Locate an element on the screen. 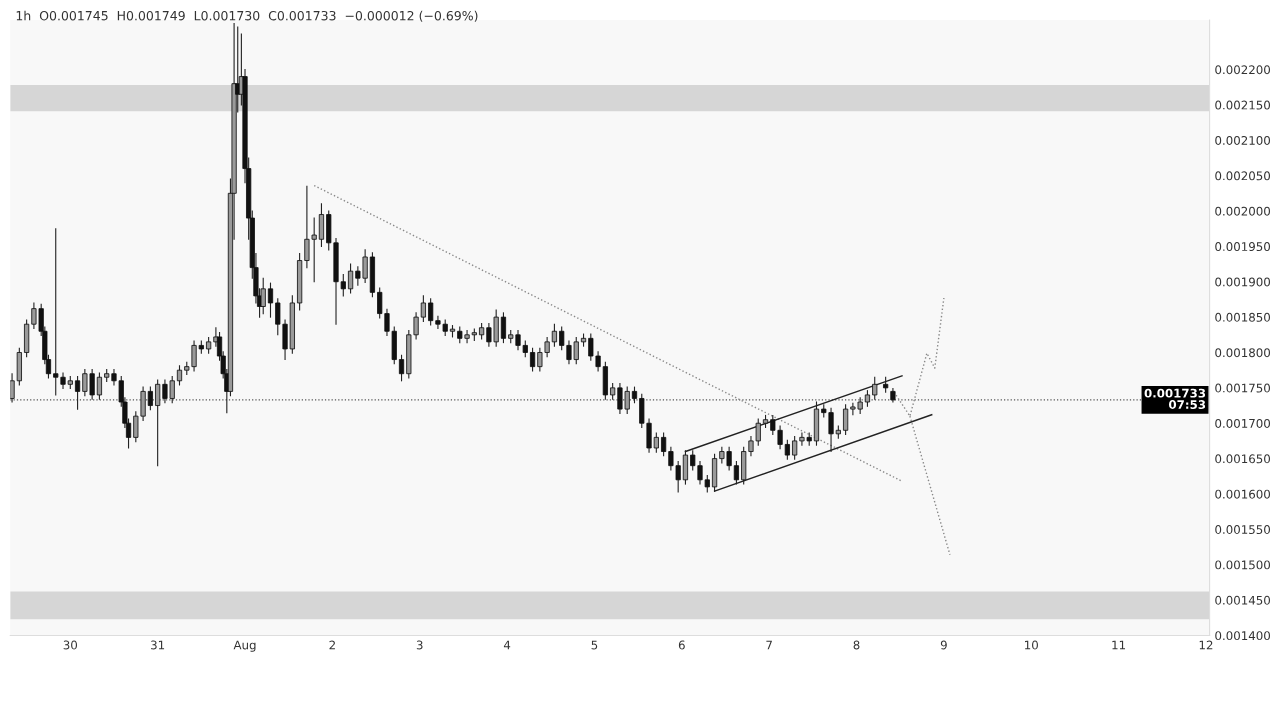 Image resolution: width=1280 pixels, height=714 pixels. y-tick-label: 0.001450 is located at coordinates (1243, 600).